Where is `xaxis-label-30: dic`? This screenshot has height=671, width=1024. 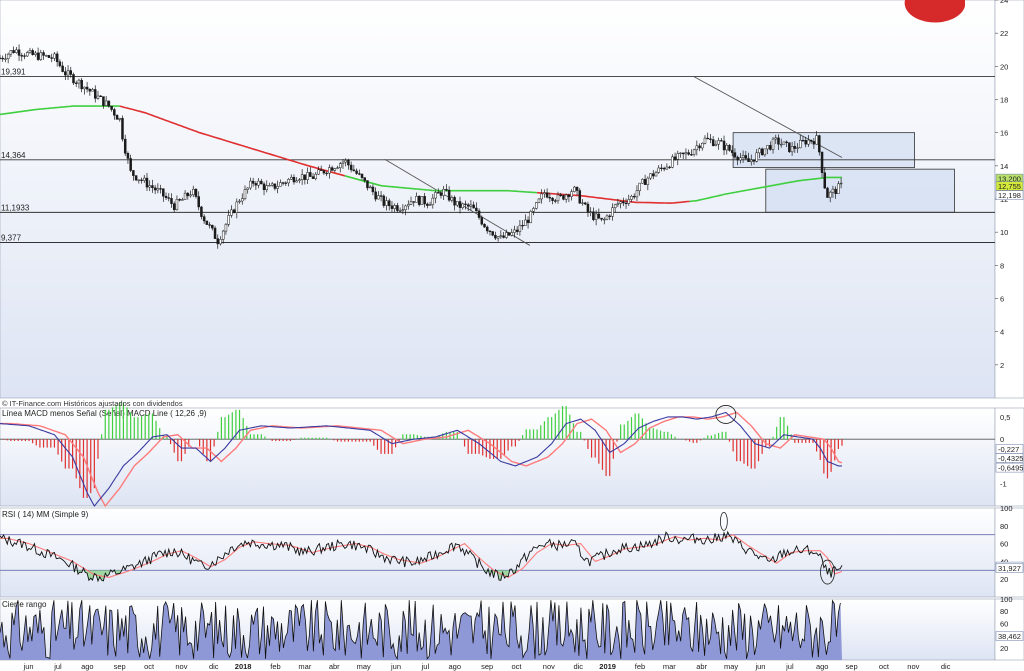
xaxis-label-30: dic is located at coordinates (946, 666).